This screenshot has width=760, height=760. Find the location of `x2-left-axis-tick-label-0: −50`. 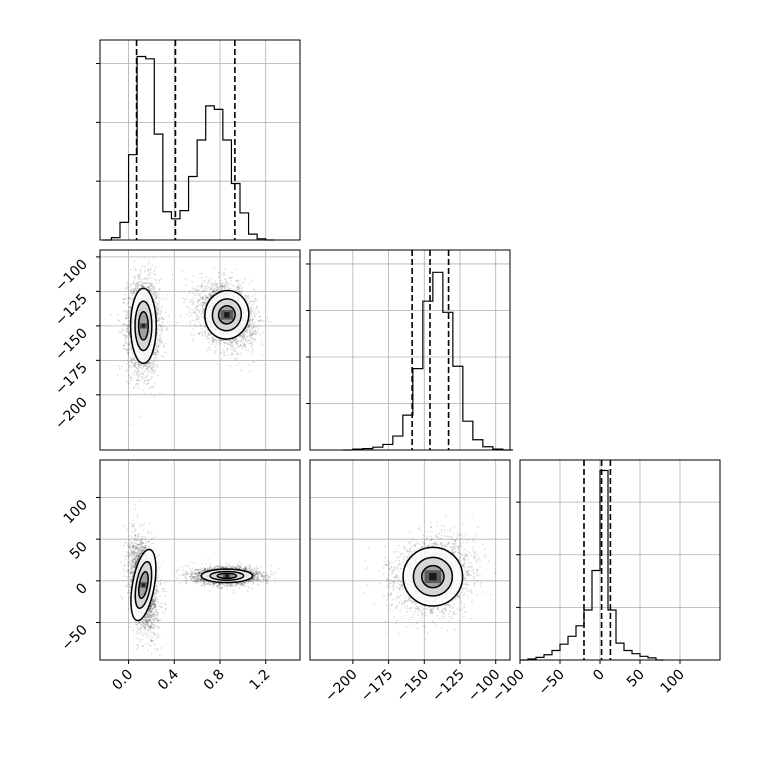

x2-left-axis-tick-label-0: −50 is located at coordinates (75, 638).